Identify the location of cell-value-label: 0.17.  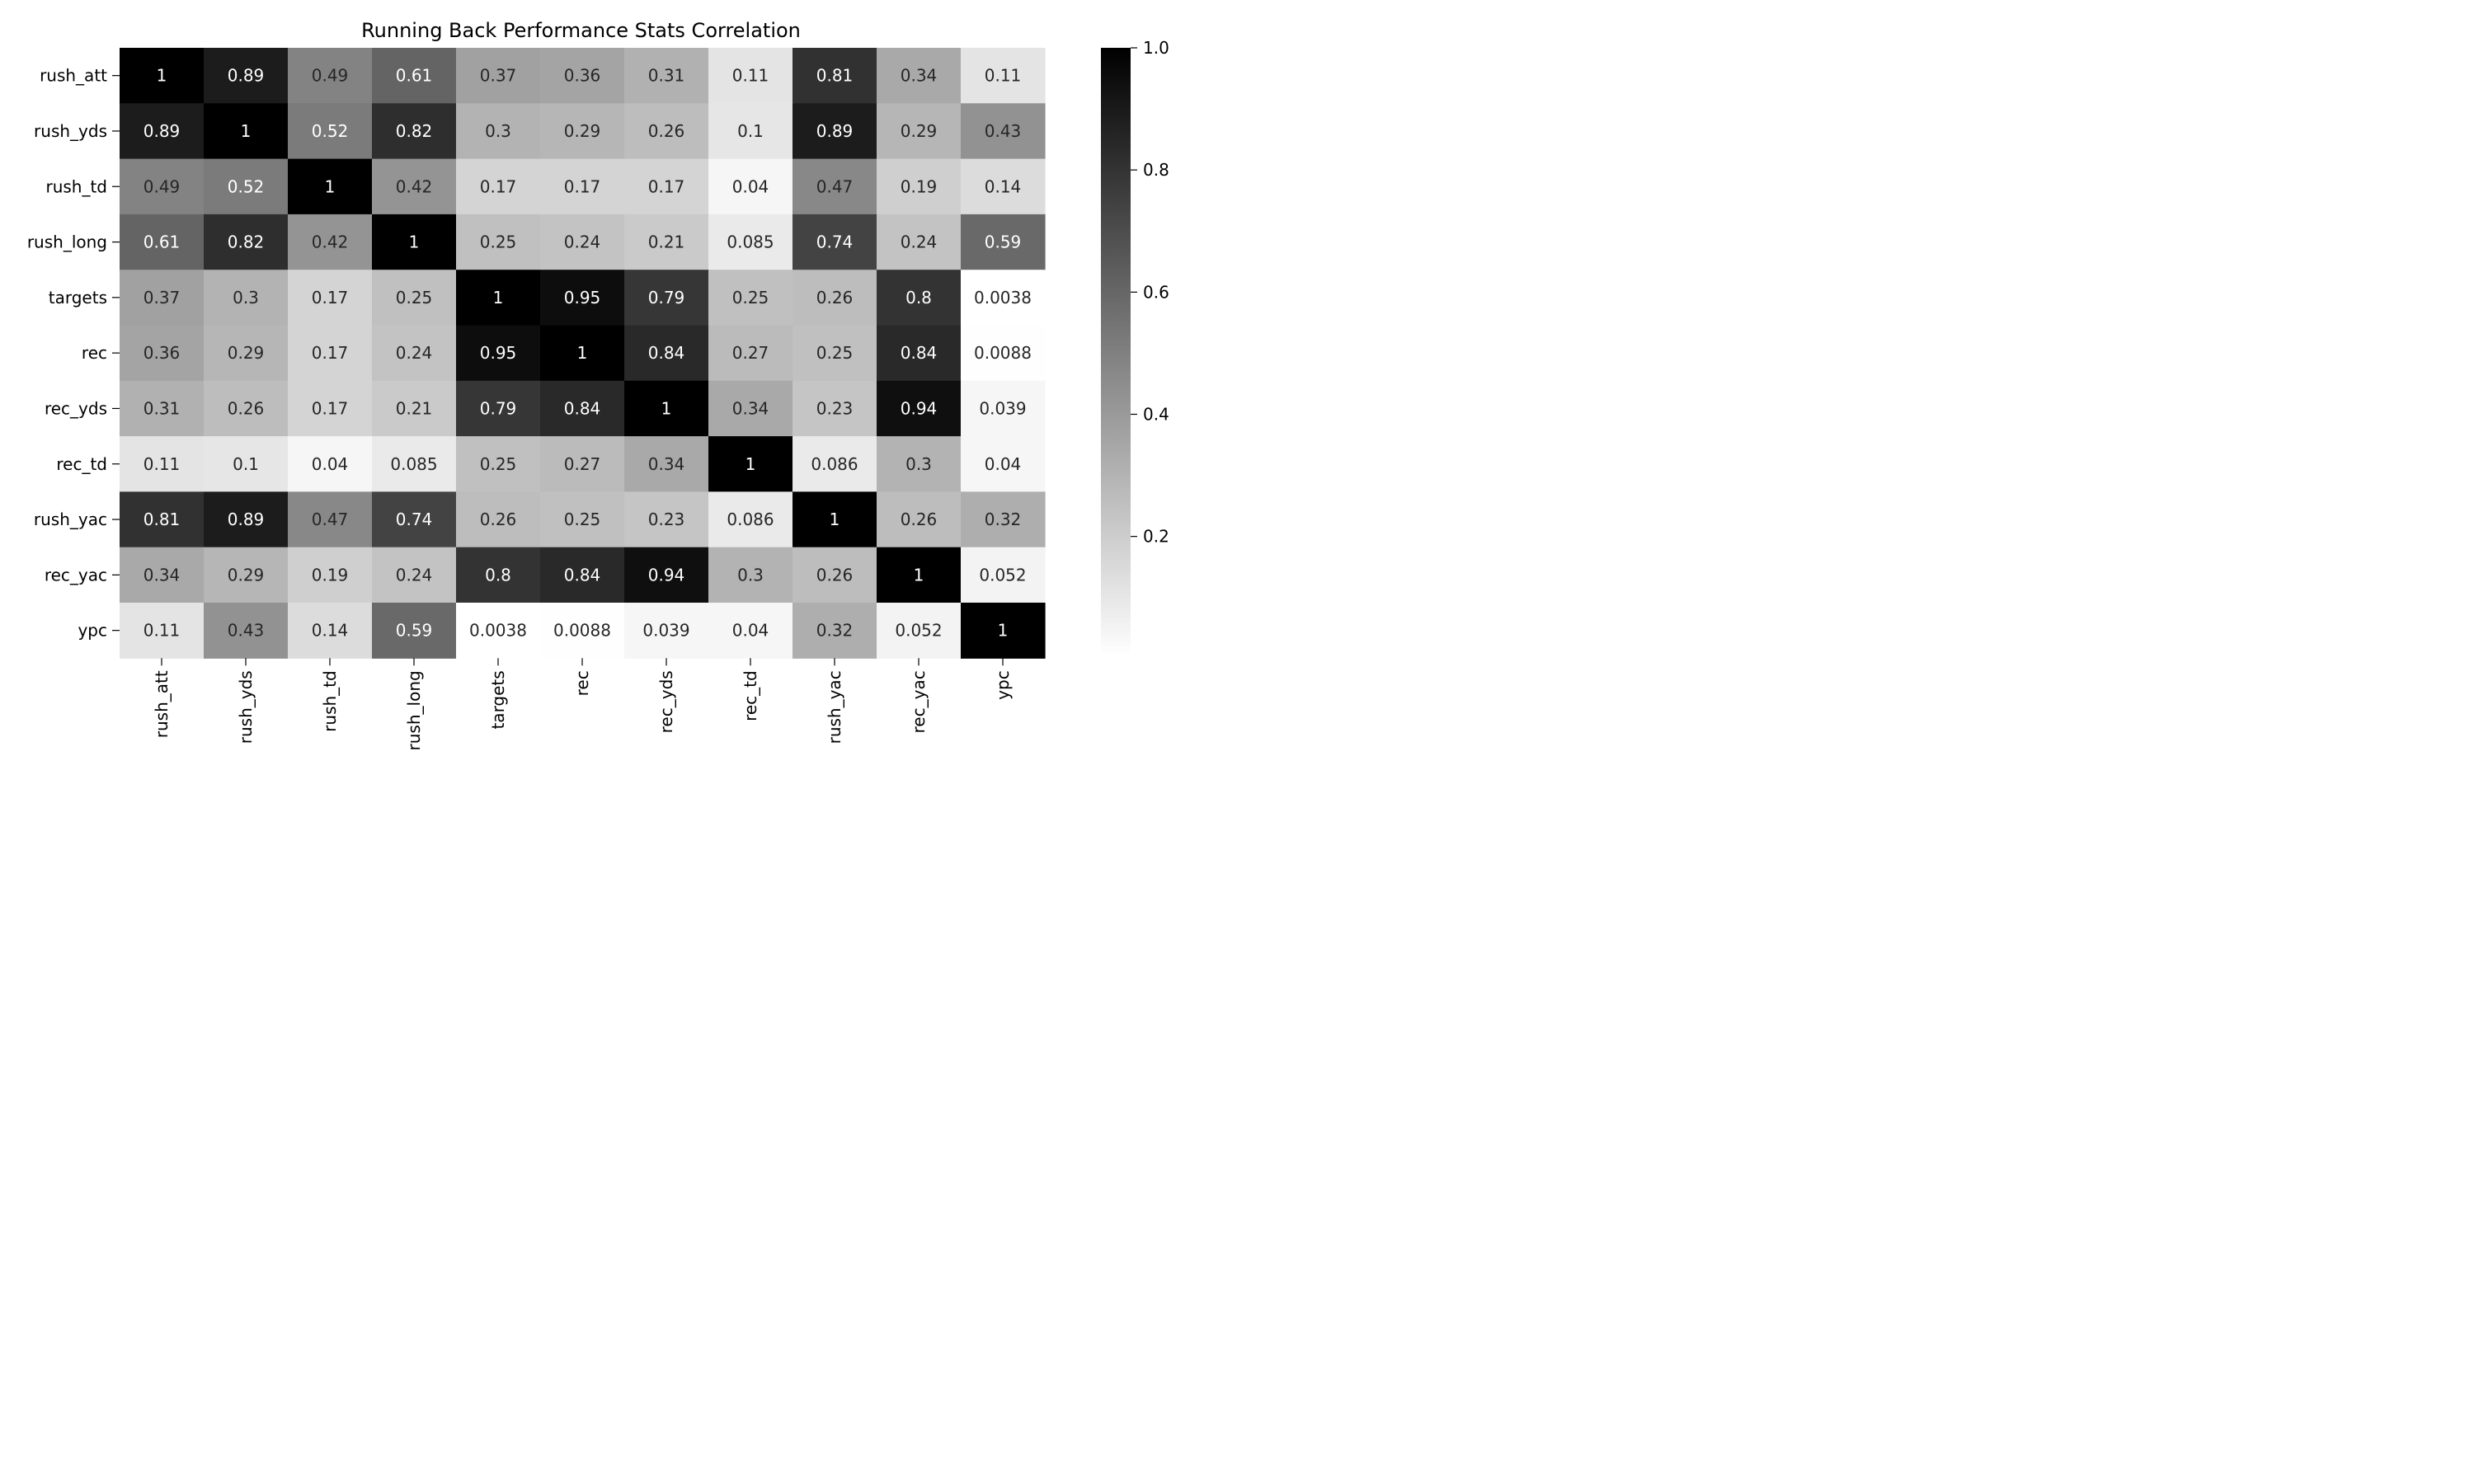
(330, 298).